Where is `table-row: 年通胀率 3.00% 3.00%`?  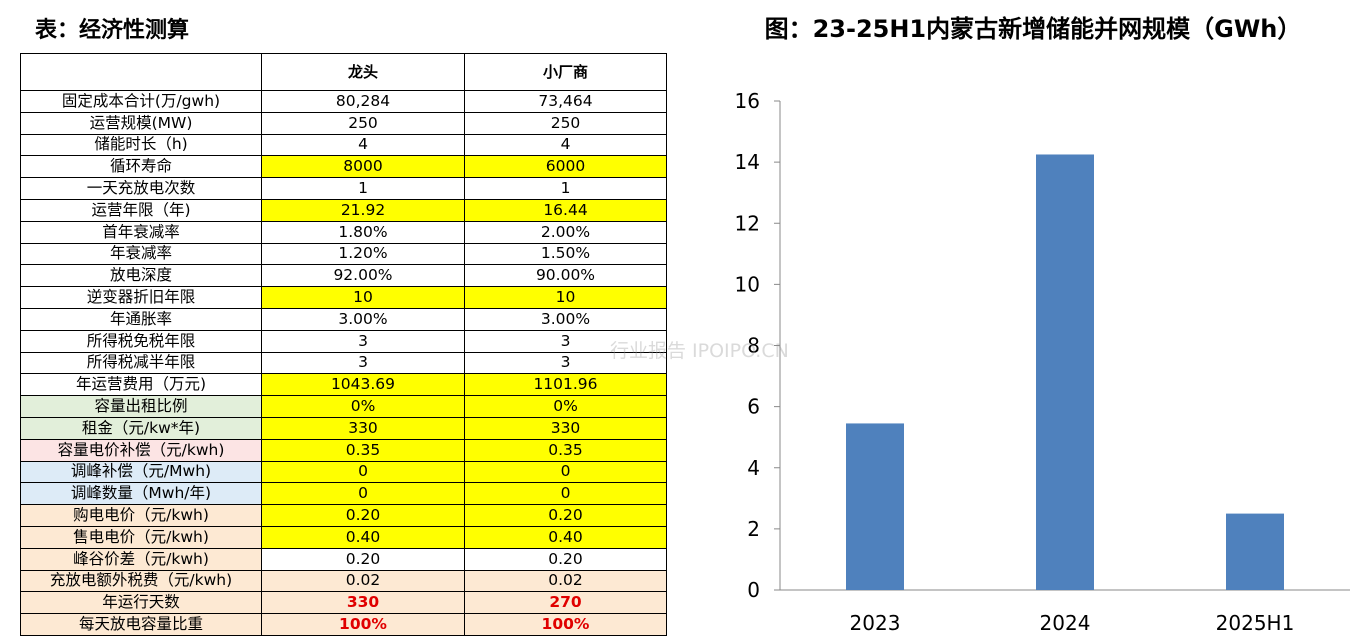
table-row: 年通胀率 3.00% 3.00% is located at coordinates (343, 319).